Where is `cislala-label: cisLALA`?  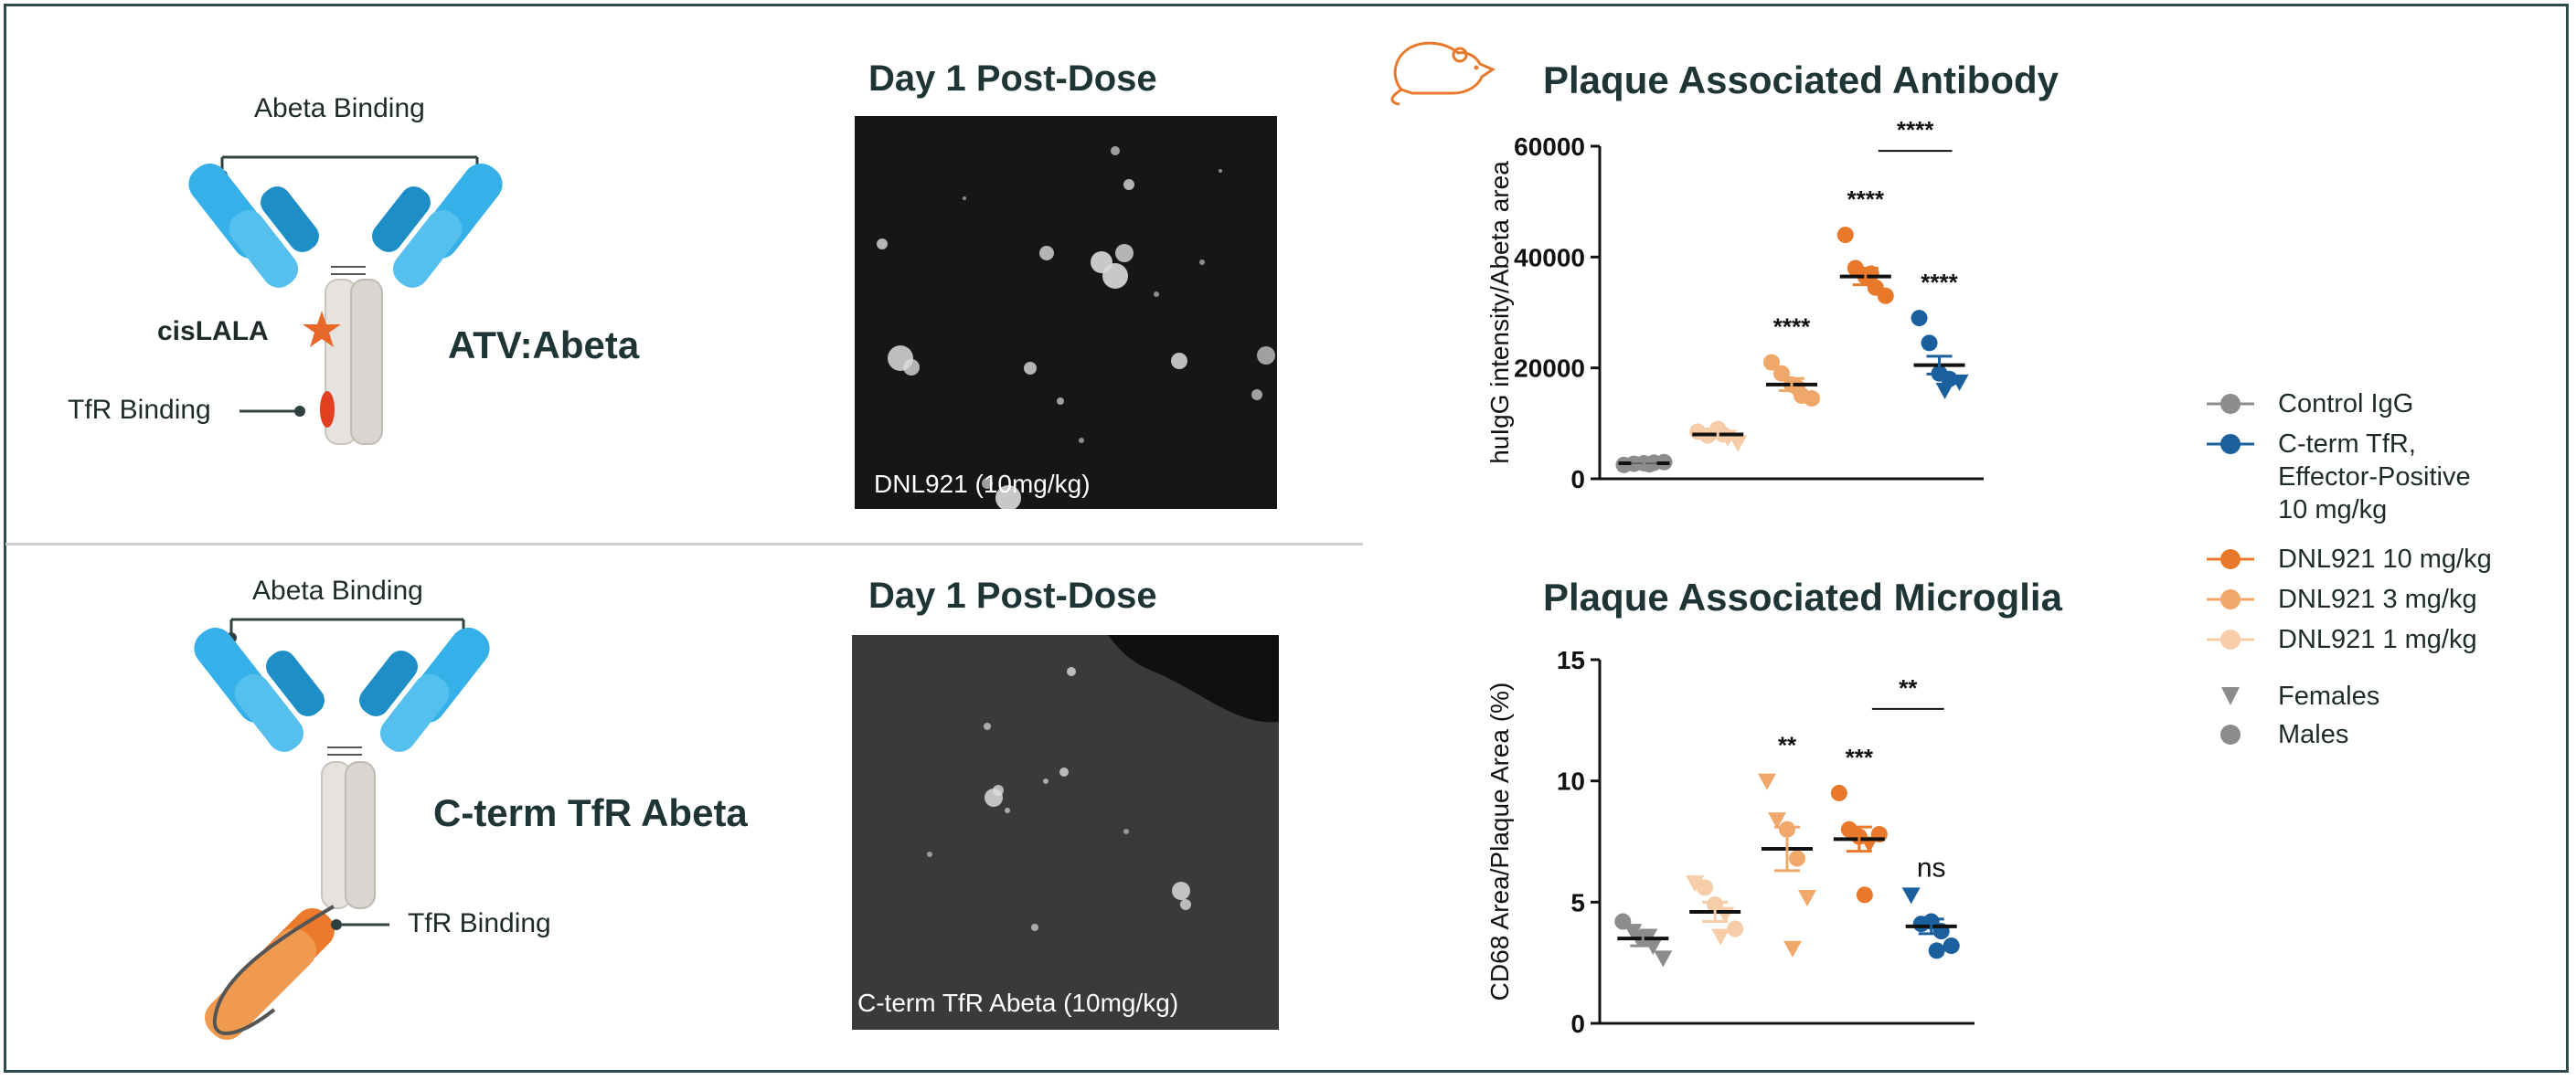 cislala-label: cisLALA is located at coordinates (213, 331).